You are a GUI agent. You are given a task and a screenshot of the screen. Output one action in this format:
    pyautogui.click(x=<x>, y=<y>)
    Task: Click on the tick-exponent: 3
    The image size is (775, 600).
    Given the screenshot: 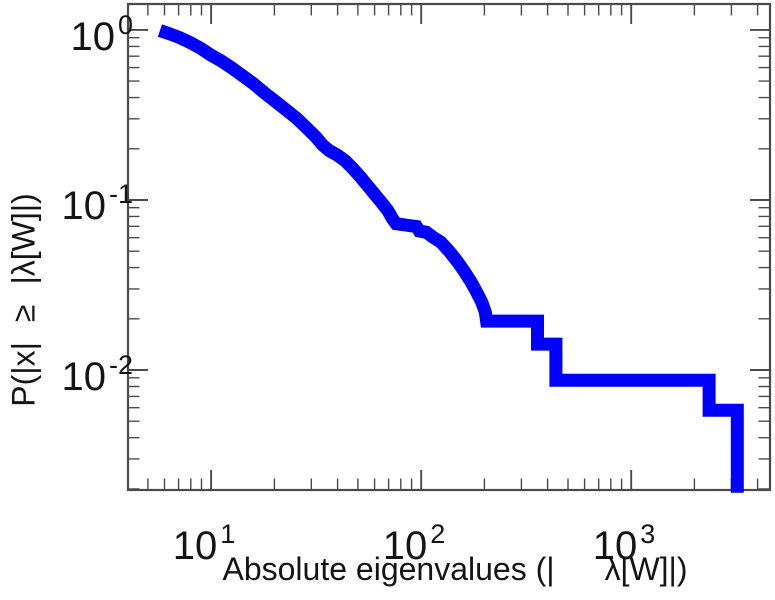 What is the action you would take?
    pyautogui.click(x=648, y=534)
    